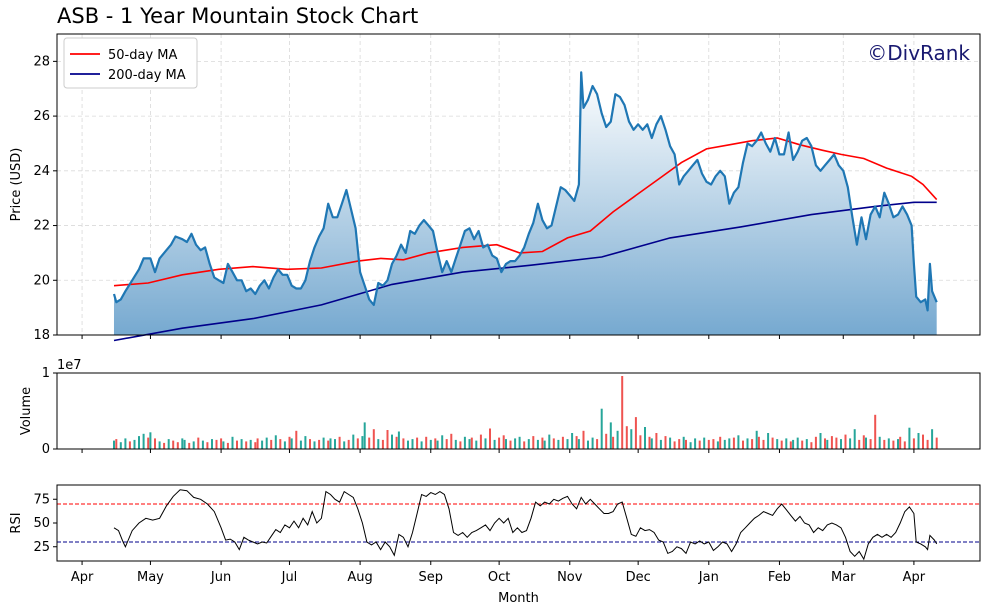  I want to click on price-ytick-label: 28, so click(41, 61).